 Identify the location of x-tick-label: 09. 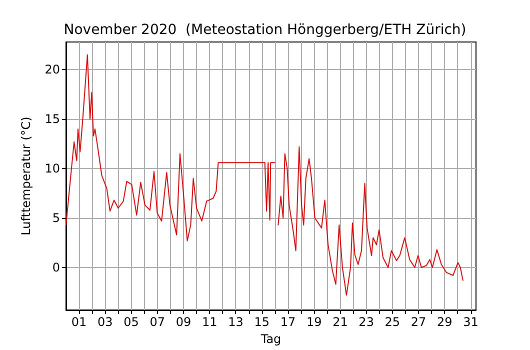
(184, 322).